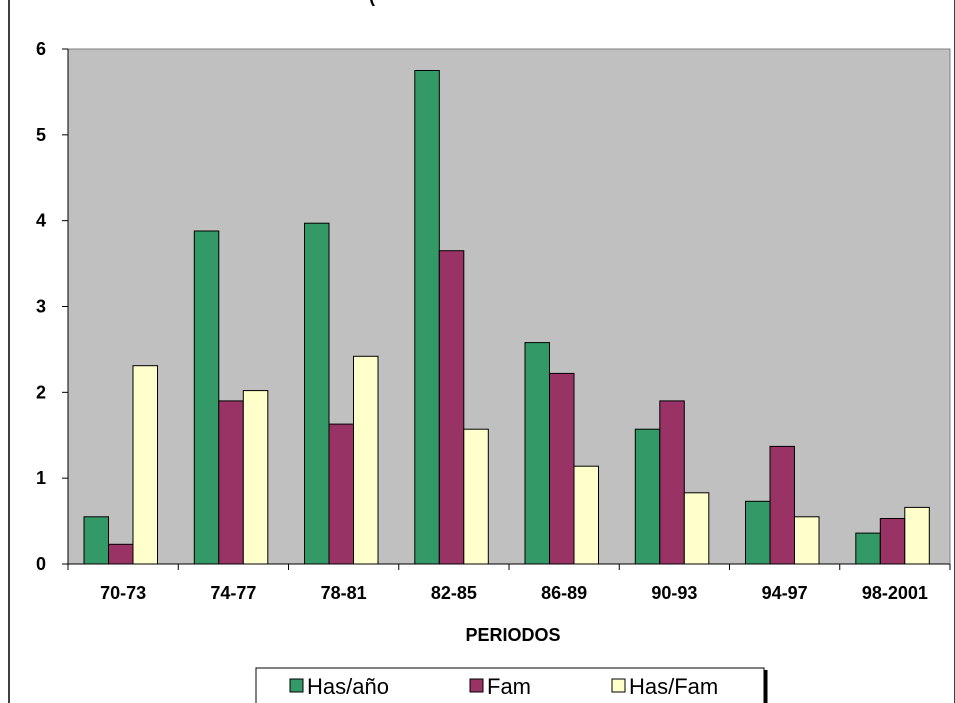  What do you see at coordinates (782, 505) in the screenshot?
I see `bar-94-97-Fam` at bounding box center [782, 505].